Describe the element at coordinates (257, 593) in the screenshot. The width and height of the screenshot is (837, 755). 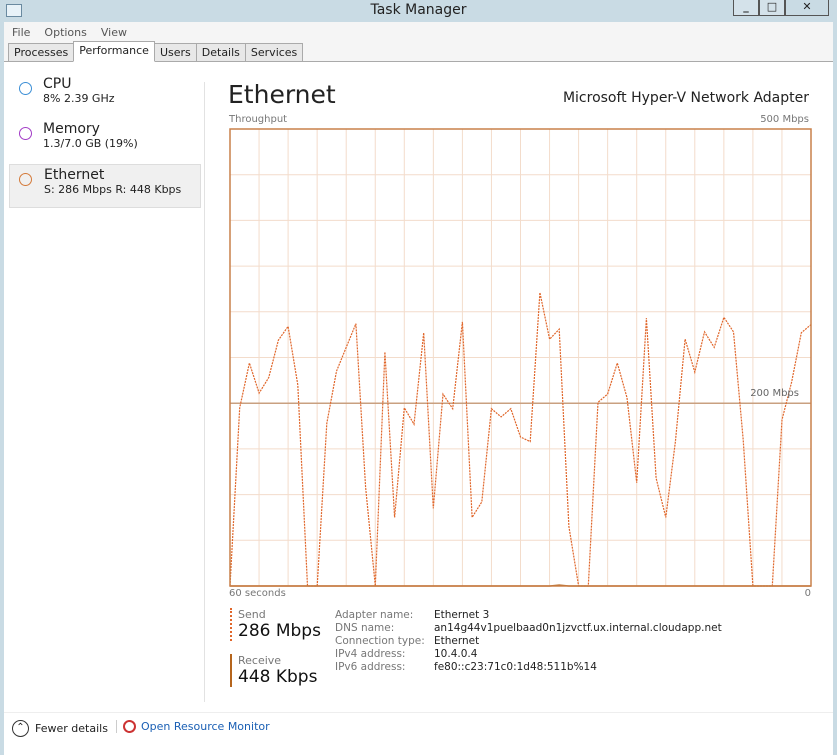
I see `time-label: 60 seconds` at that location.